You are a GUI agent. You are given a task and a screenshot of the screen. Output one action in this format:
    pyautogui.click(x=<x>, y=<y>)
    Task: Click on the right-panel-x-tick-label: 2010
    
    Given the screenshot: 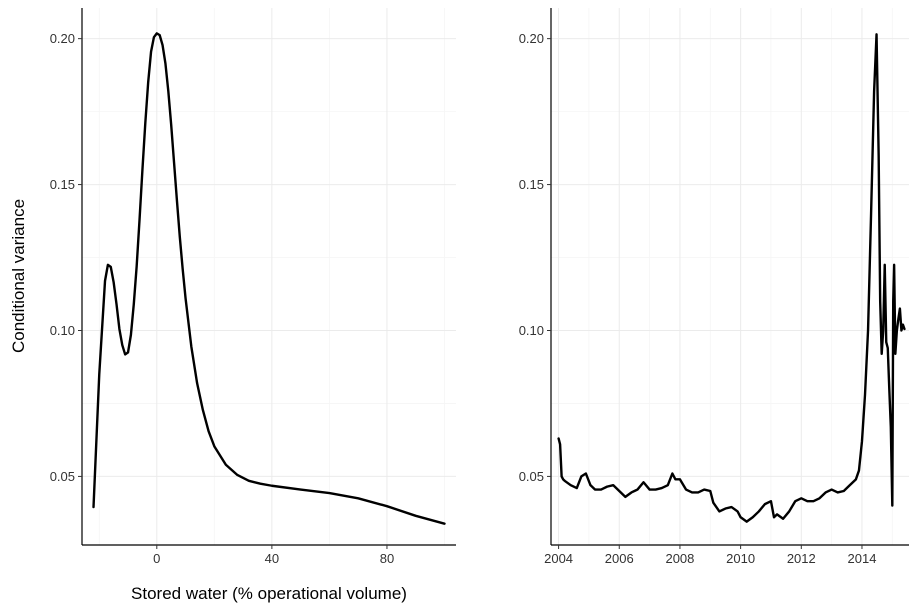 What is the action you would take?
    pyautogui.click(x=740, y=558)
    